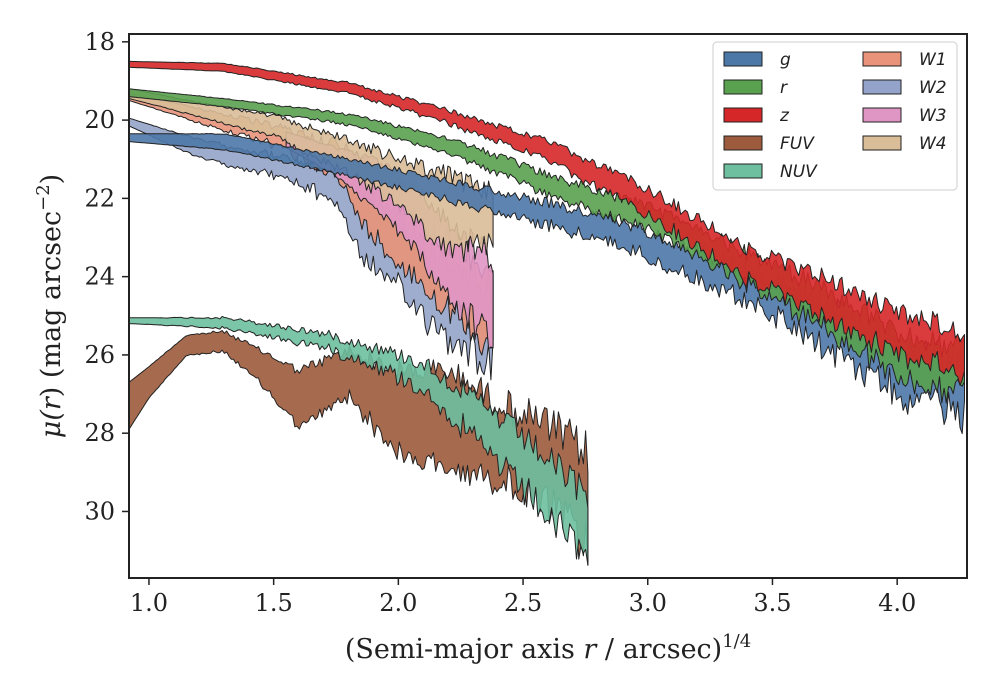 This screenshot has width=1000, height=700. Describe the element at coordinates (743, 87) in the screenshot. I see `legend-swatch-r` at that location.